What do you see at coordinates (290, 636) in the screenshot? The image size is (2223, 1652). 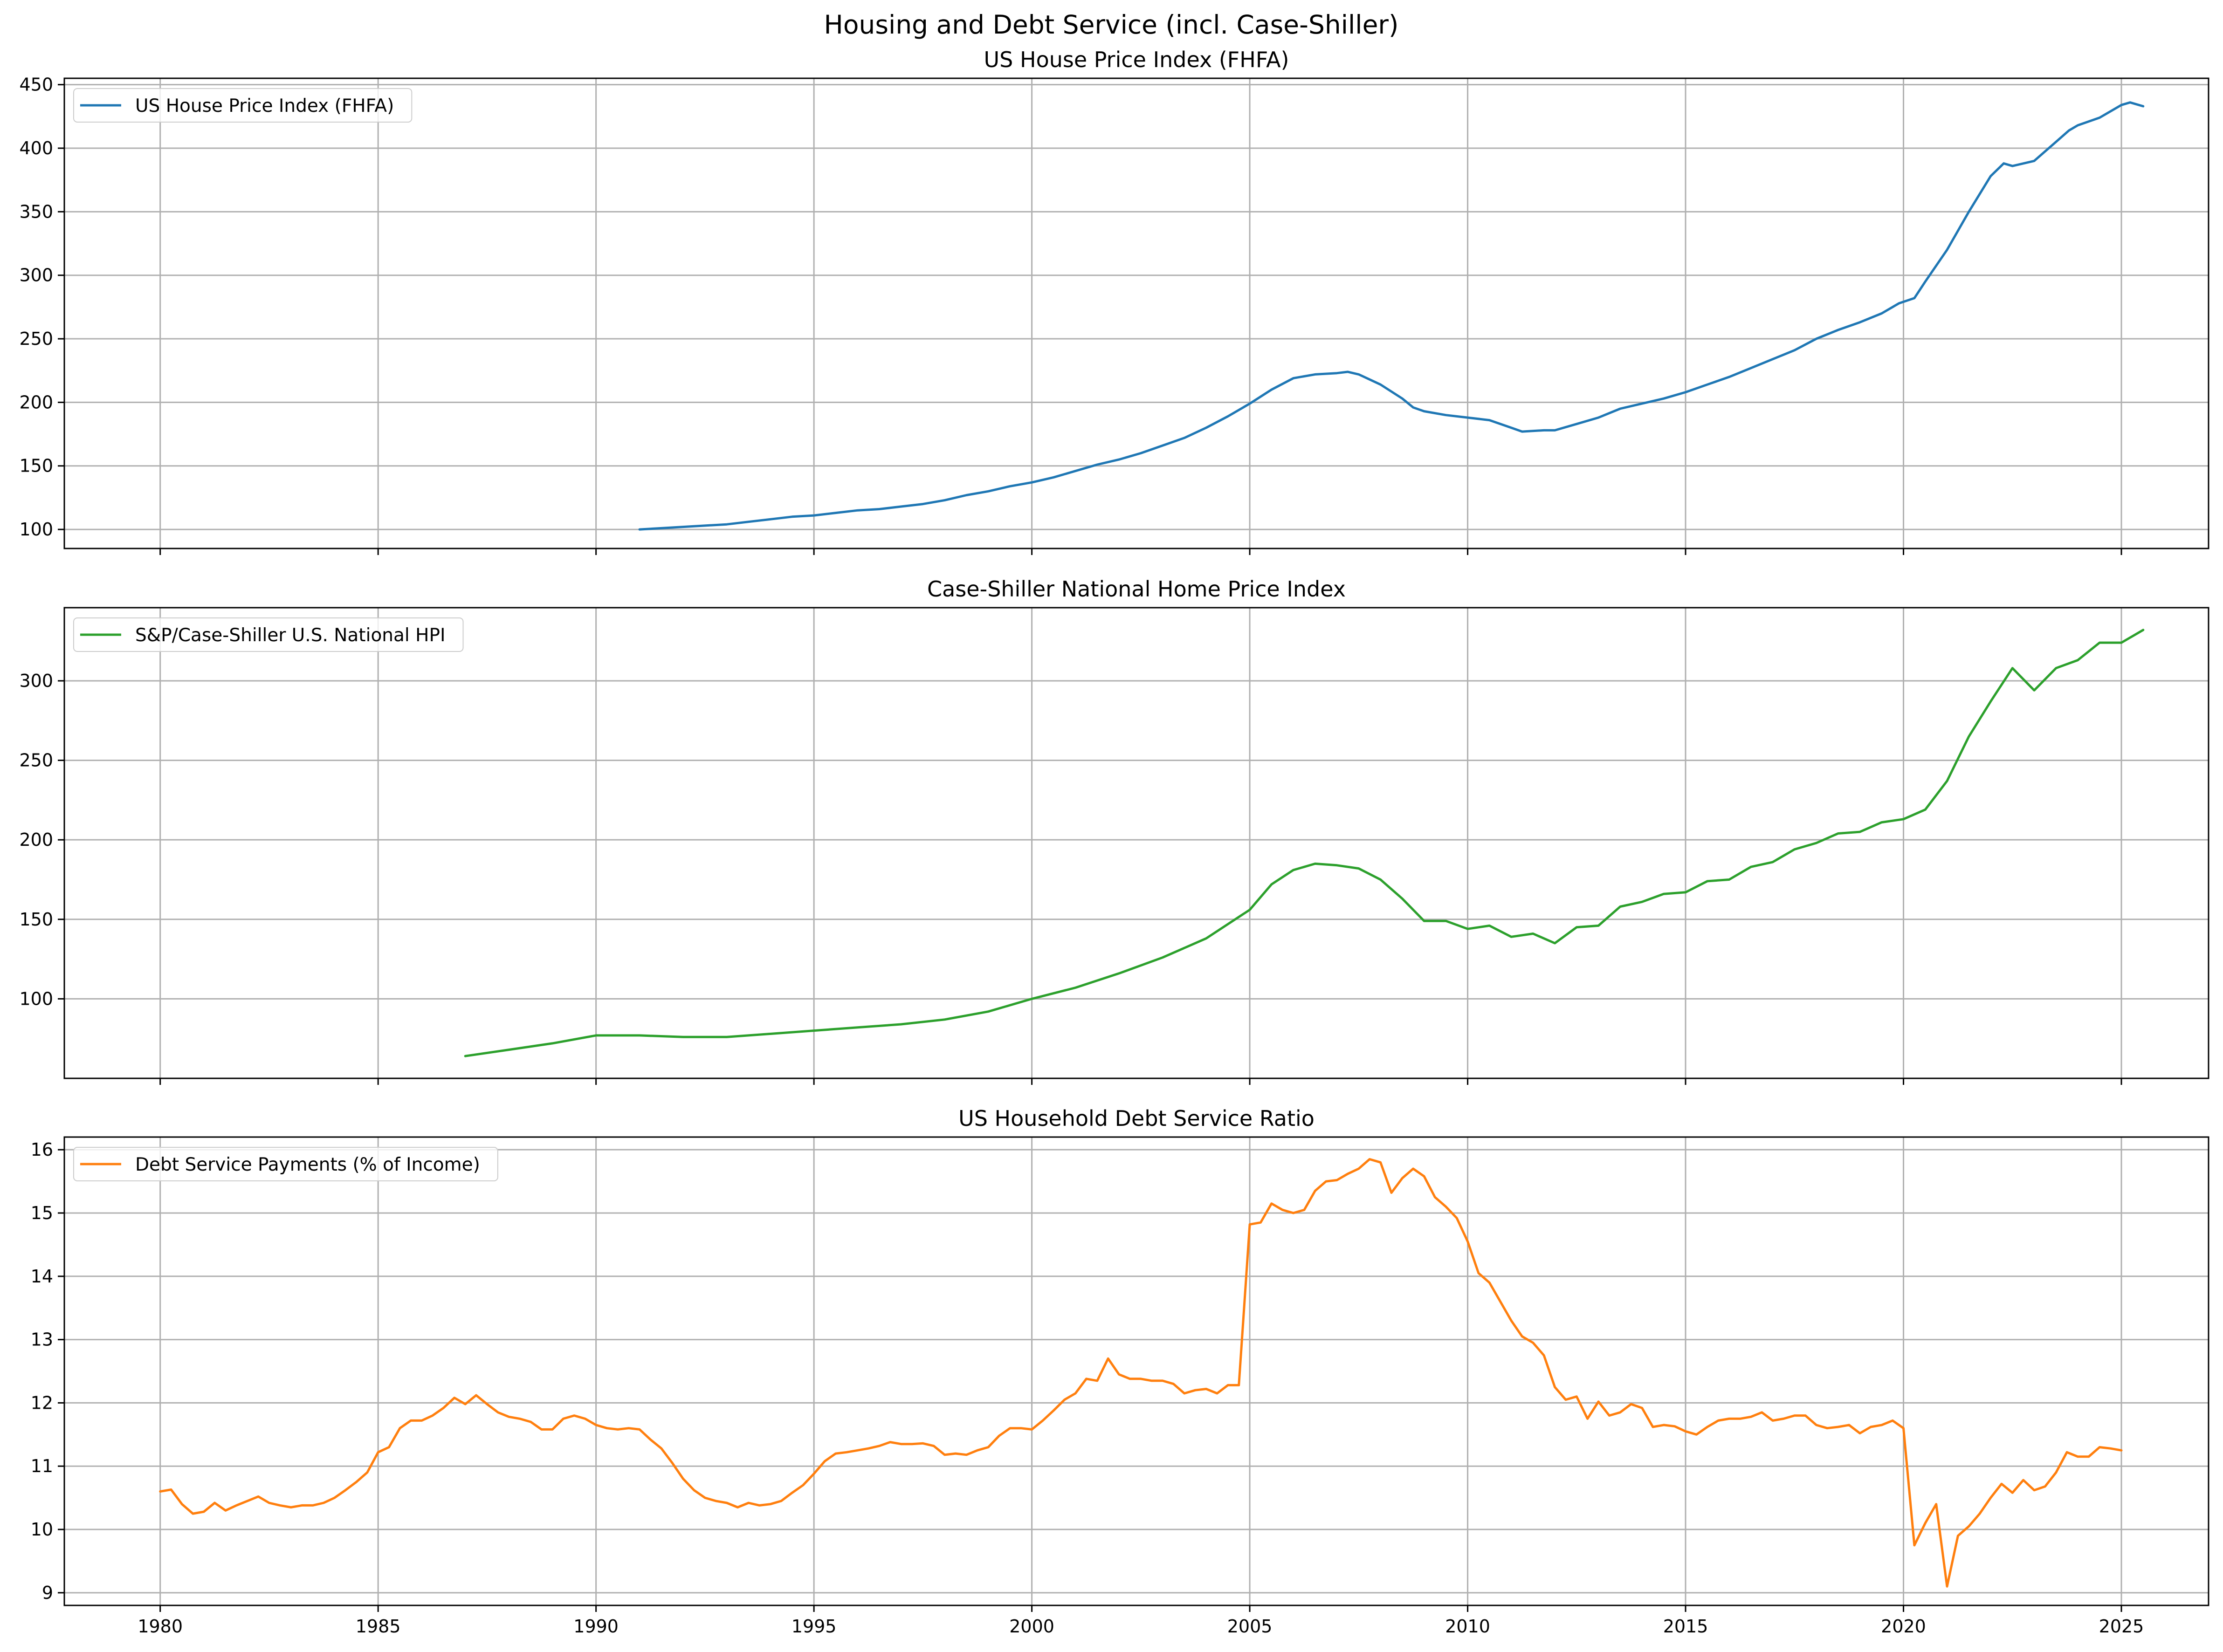 I see `case-shiller-legend-label: S&P/Case-Shiller U.S. National HPI` at bounding box center [290, 636].